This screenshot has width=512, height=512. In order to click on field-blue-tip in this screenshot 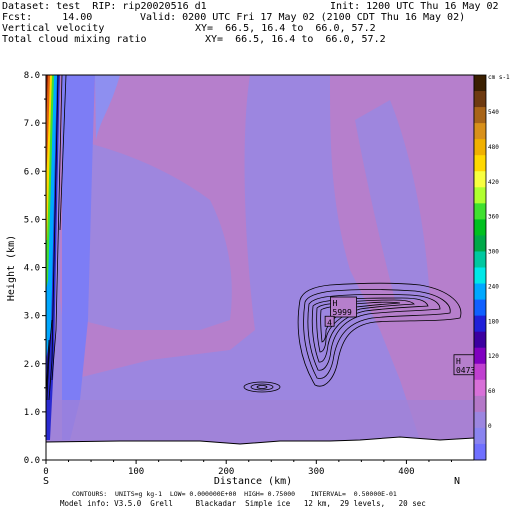, I will do `click(107, 107)`.